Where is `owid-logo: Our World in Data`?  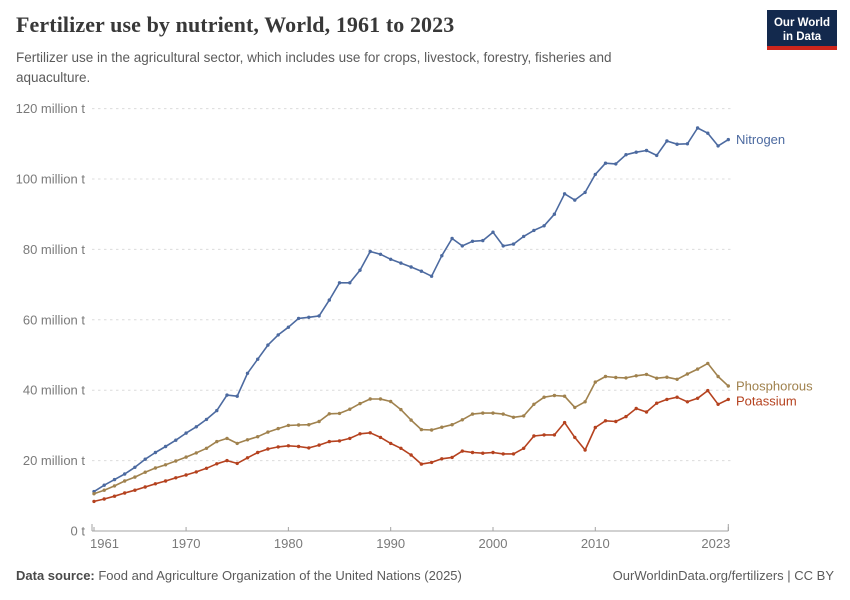 owid-logo: Our World in Data is located at coordinates (802, 30).